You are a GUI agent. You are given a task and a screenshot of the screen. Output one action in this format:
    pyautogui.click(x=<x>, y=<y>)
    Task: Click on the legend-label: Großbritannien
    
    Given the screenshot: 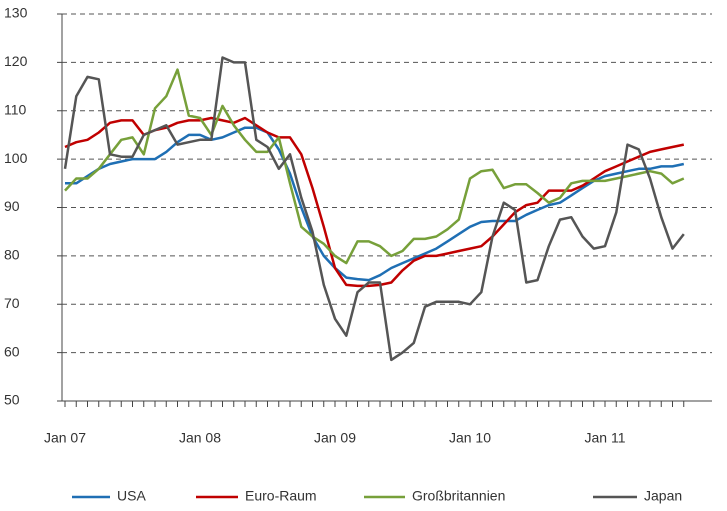 What is the action you would take?
    pyautogui.click(x=458, y=496)
    